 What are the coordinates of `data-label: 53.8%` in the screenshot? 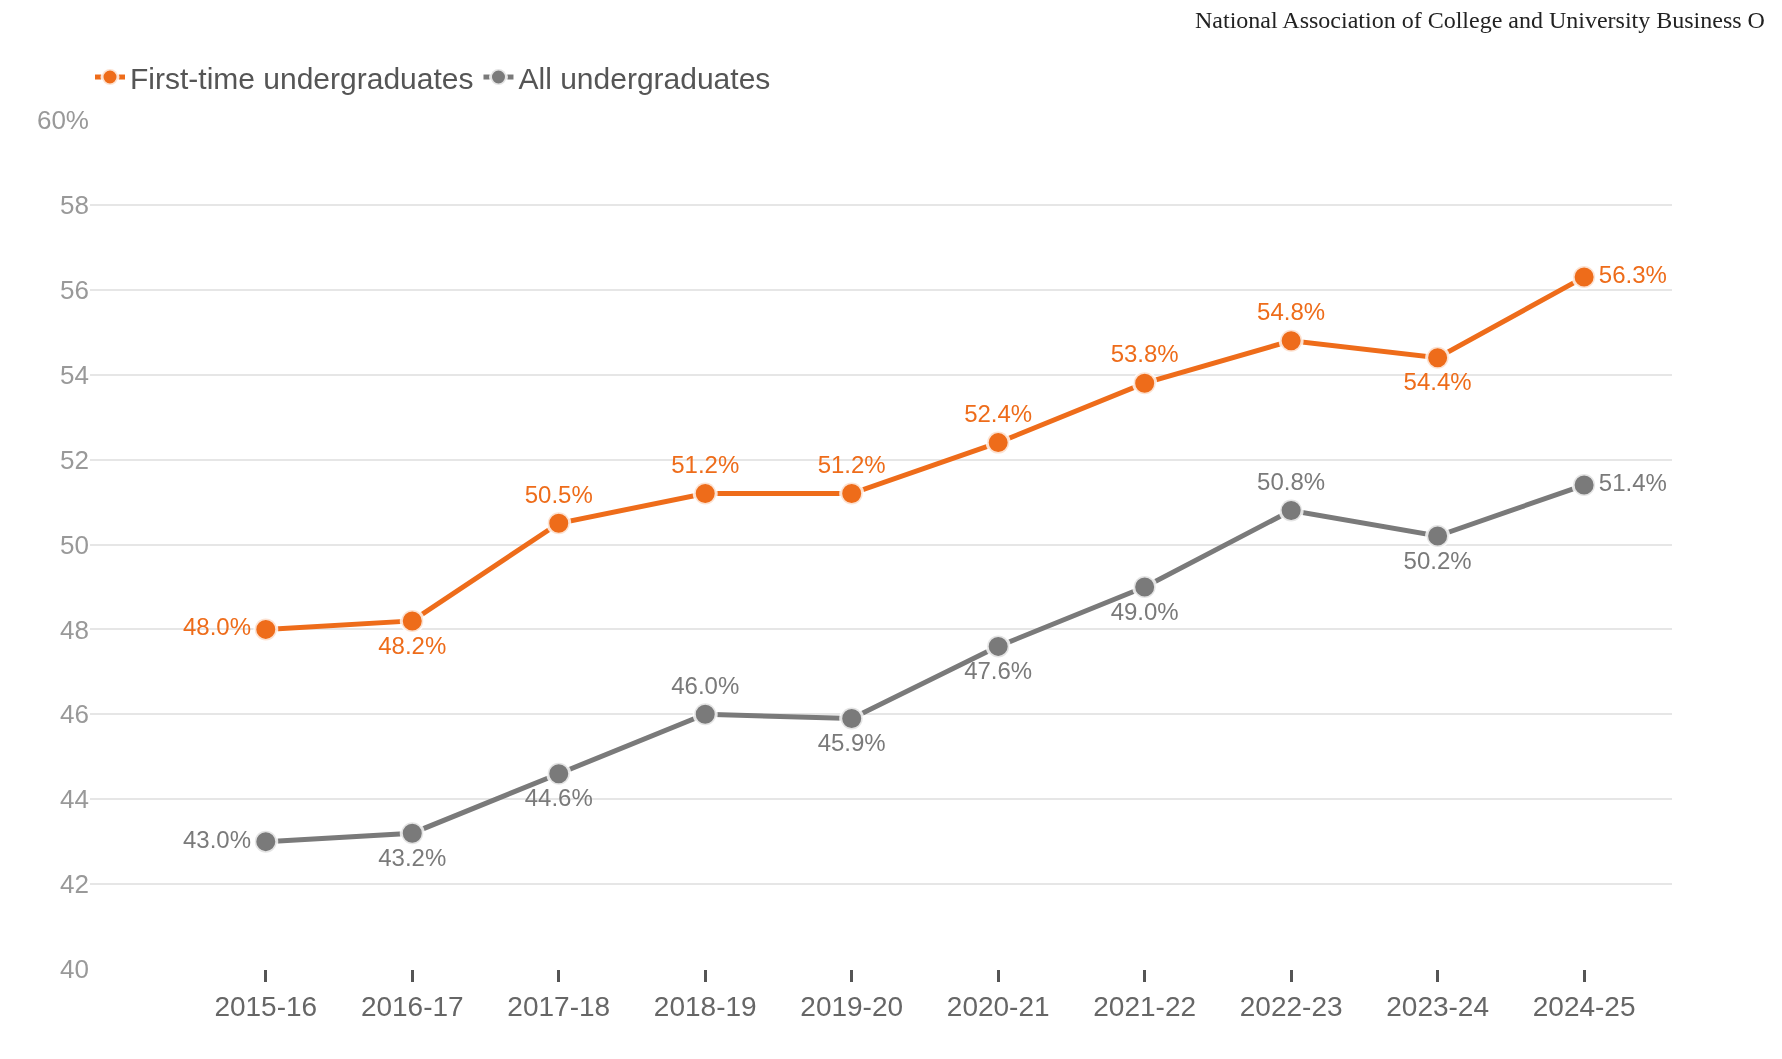 It's located at (1144, 354).